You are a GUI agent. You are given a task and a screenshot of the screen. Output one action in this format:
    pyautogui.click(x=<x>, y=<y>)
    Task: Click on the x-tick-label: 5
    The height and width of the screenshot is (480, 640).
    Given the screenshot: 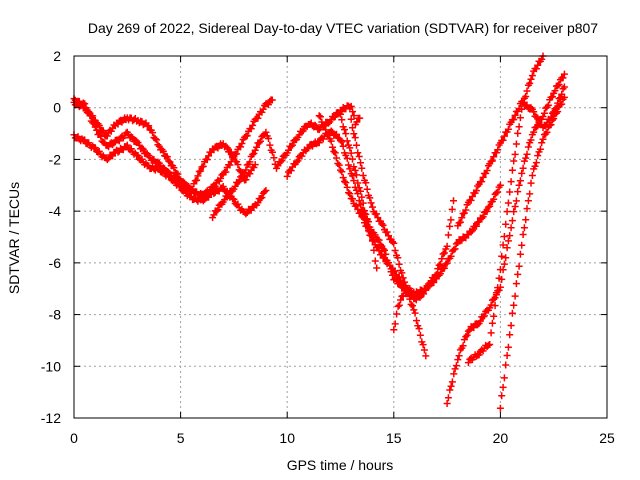 What is the action you would take?
    pyautogui.click(x=181, y=438)
    